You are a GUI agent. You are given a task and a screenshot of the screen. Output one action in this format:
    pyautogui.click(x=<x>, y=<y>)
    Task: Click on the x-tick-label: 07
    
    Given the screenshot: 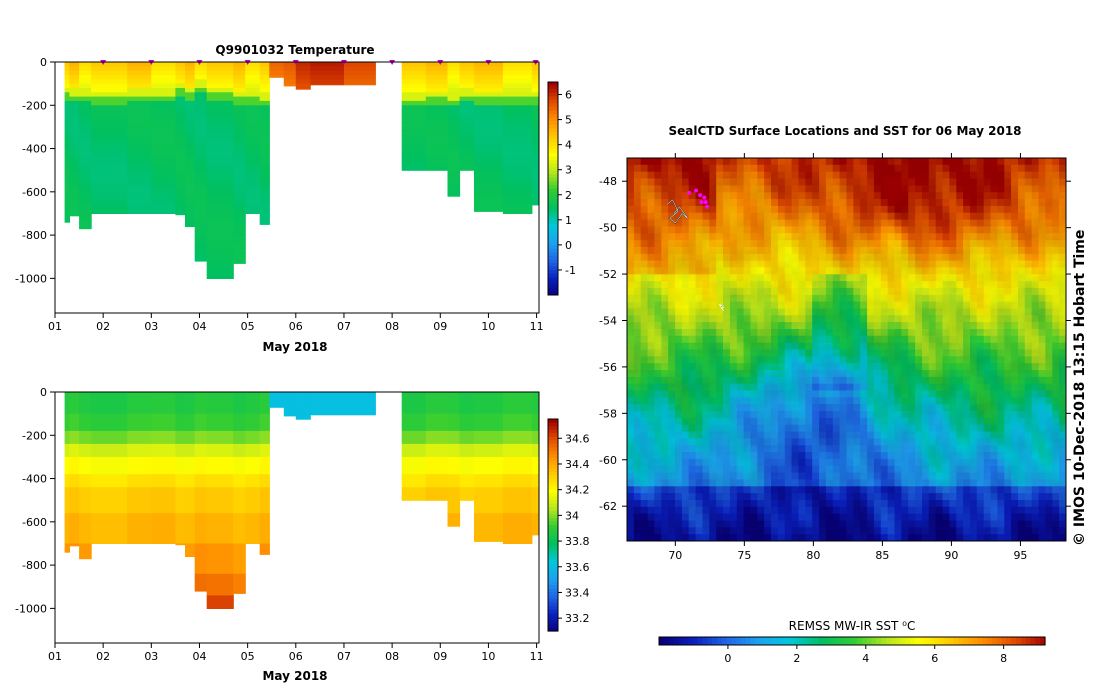 What is the action you would take?
    pyautogui.click(x=344, y=326)
    